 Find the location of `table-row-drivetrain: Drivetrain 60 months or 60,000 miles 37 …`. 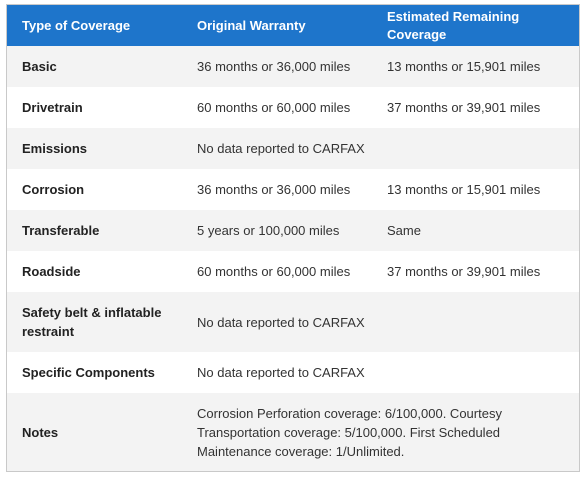

table-row-drivetrain: Drivetrain 60 months or 60,000 miles 37 … is located at coordinates (293, 107).